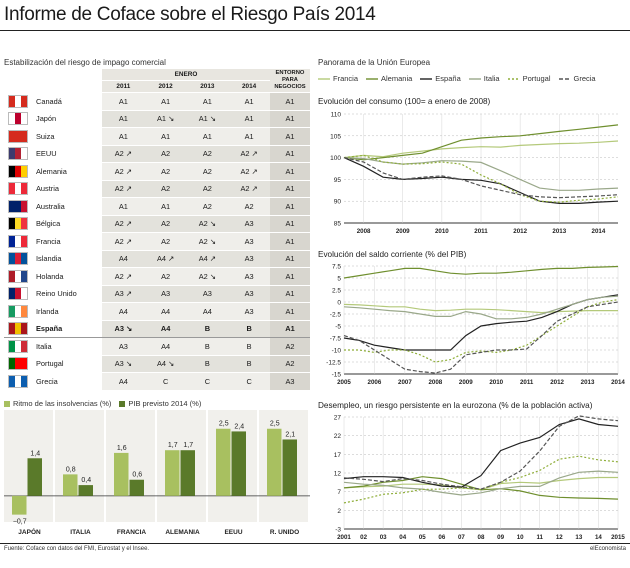 The height and width of the screenshot is (568, 630). Describe the element at coordinates (165, 364) in the screenshot. I see `rating-cell: A4 ↘` at that location.